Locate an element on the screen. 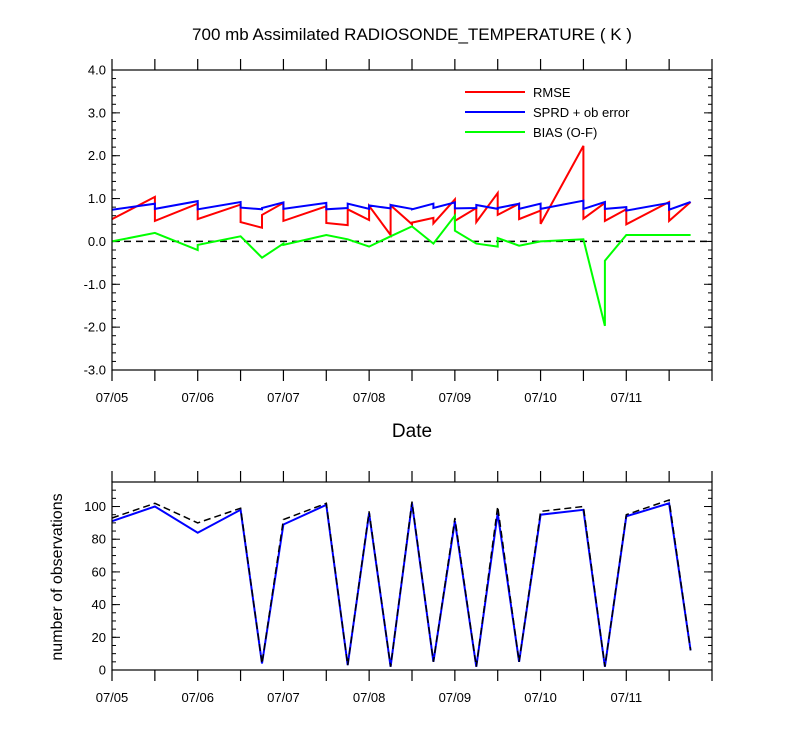  y-tick-label: 80 is located at coordinates (99, 539).